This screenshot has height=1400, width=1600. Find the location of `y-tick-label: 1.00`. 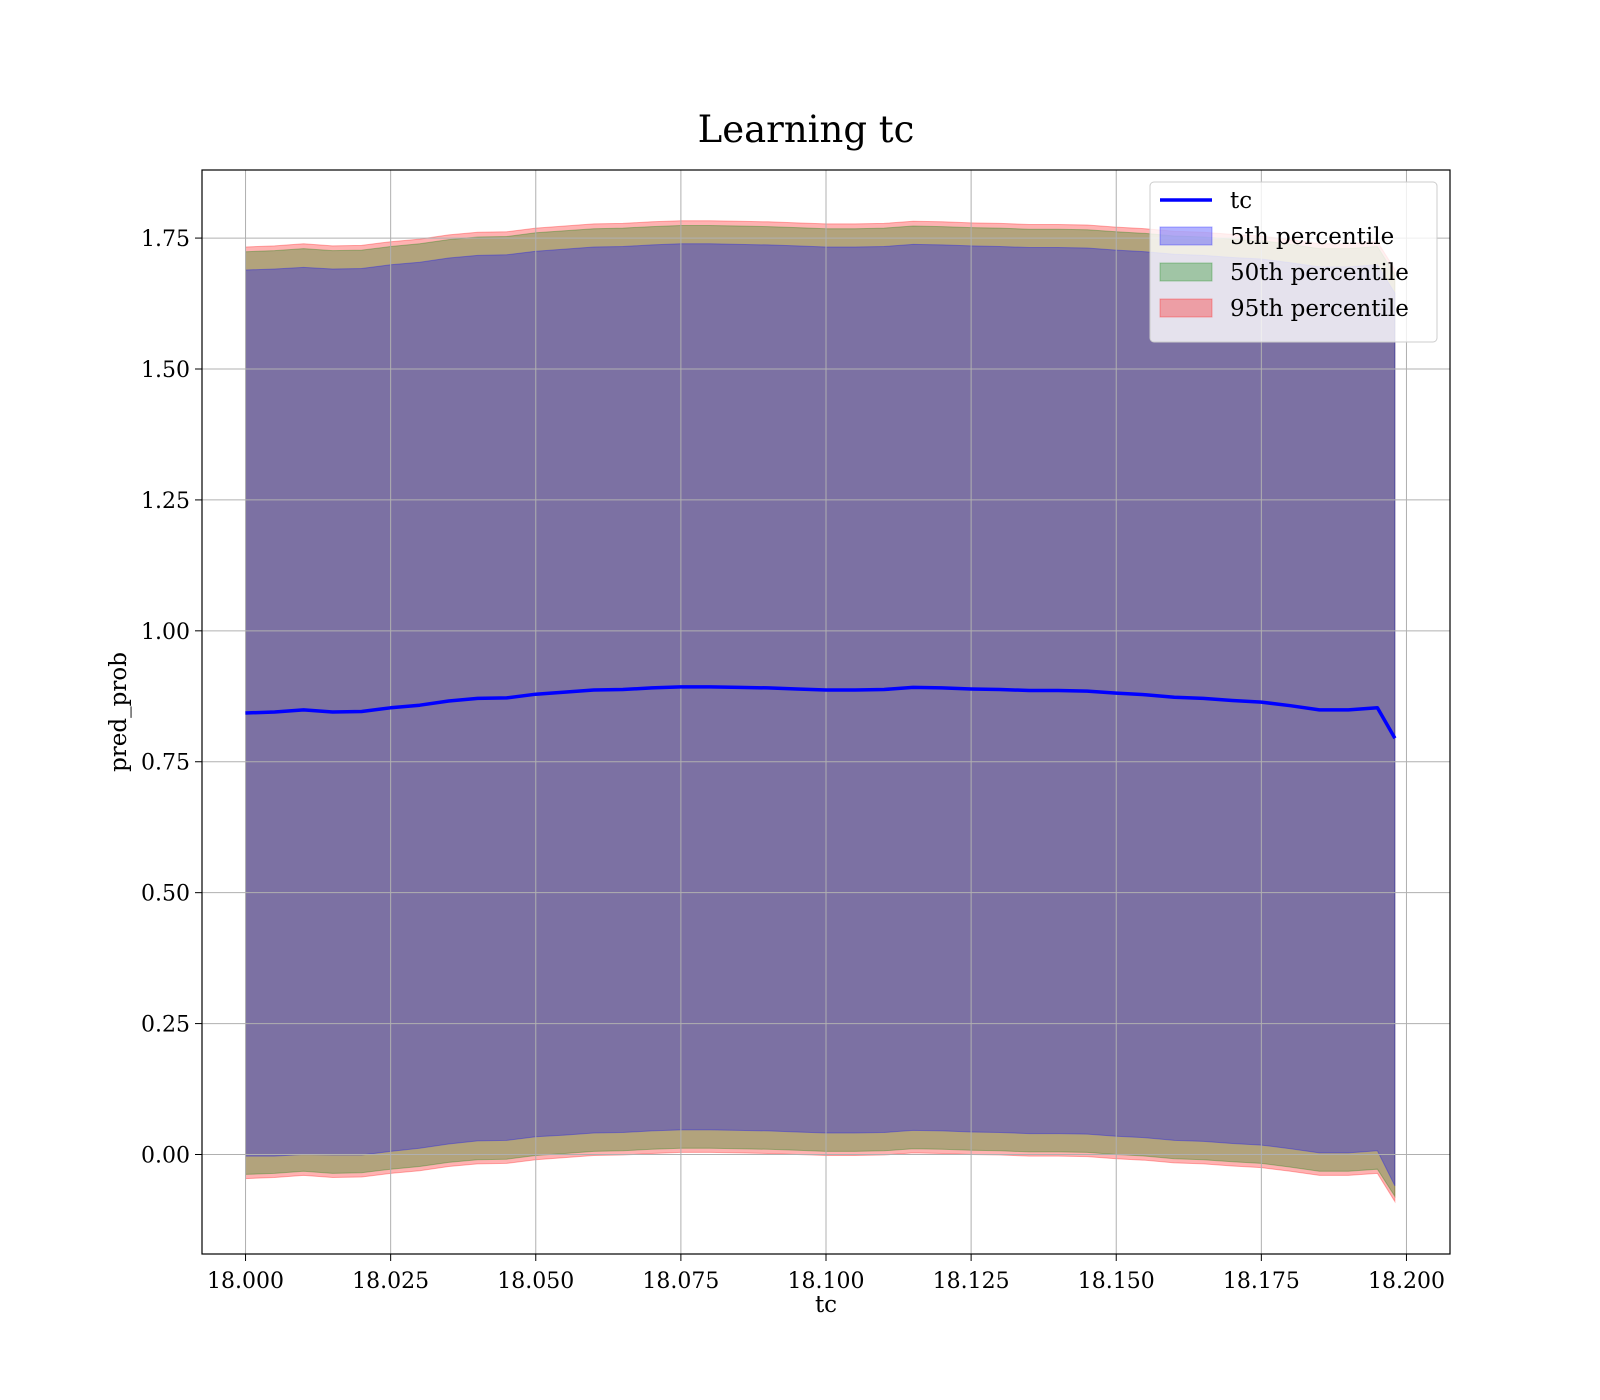

y-tick-label: 1.00 is located at coordinates (165, 632).